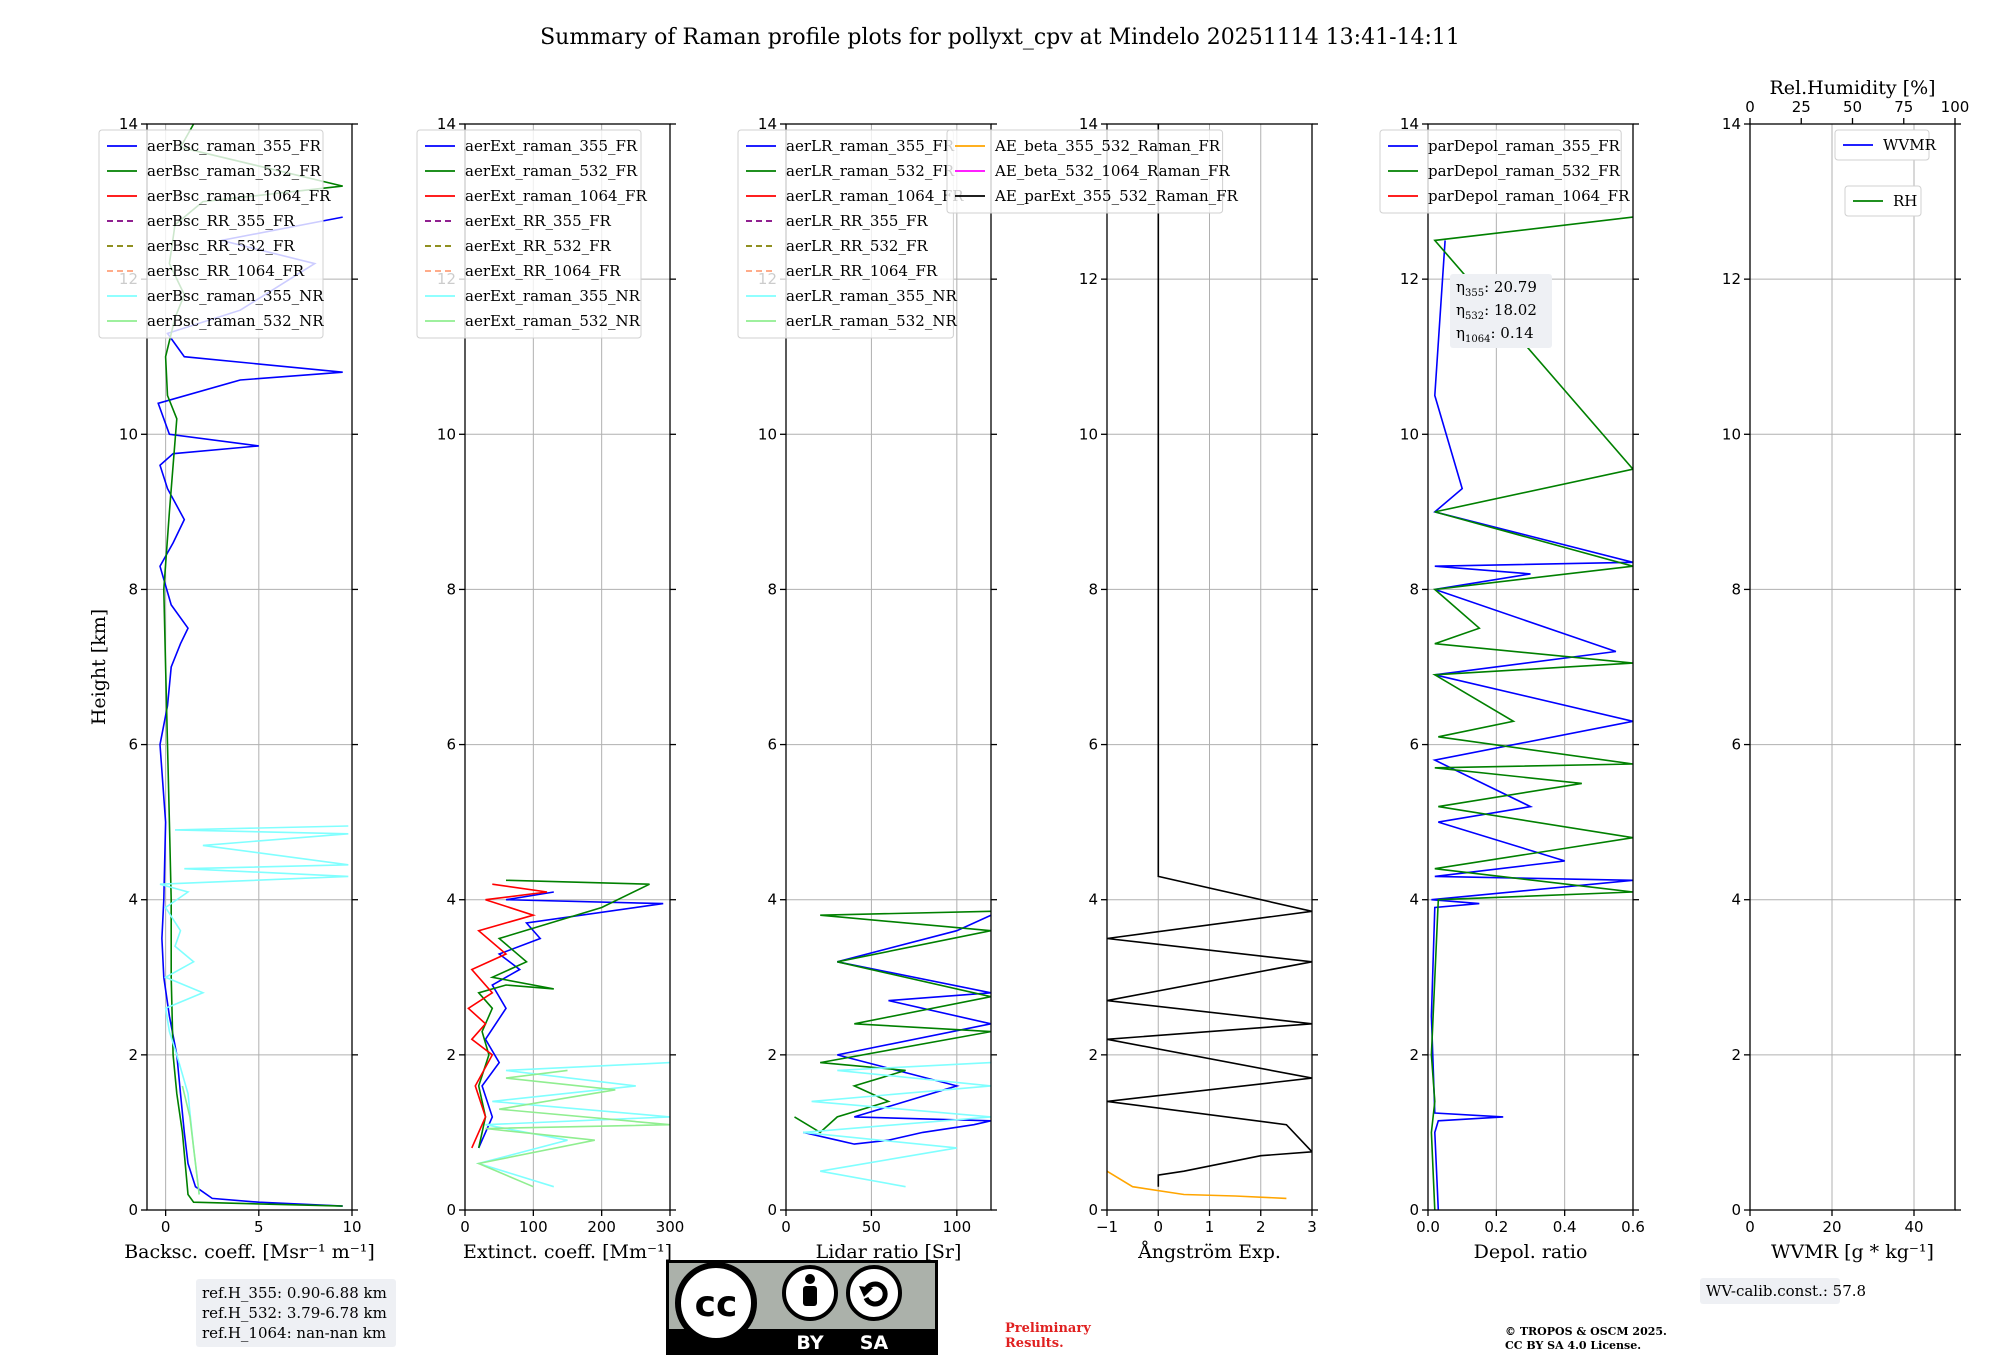  I want to click on legend-label-aerlr-raman-355-nr: aerLR_raman_355_NR, so click(871, 296).